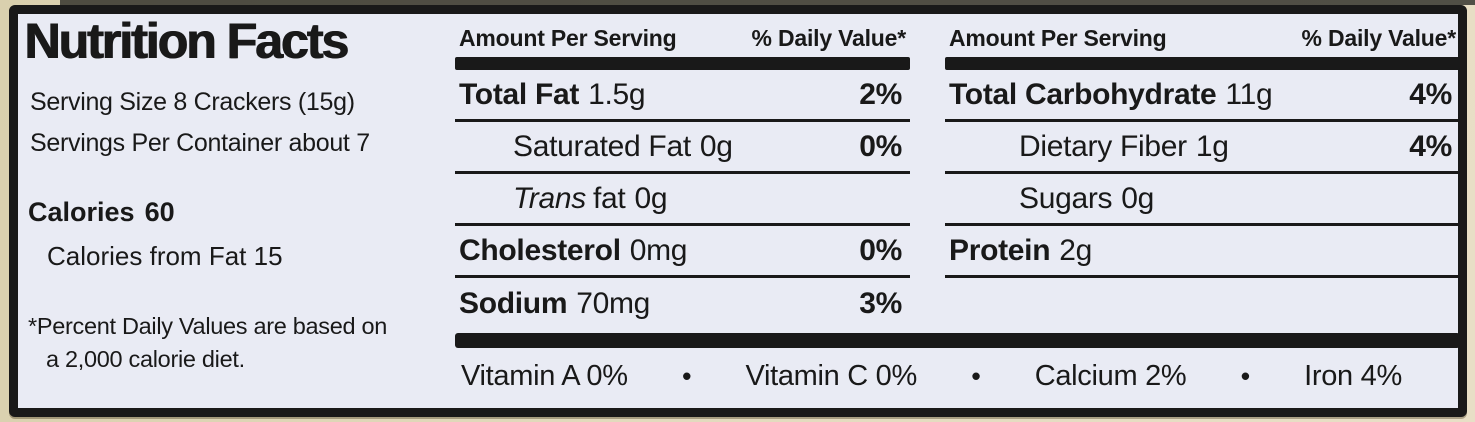  What do you see at coordinates (513, 303) in the screenshot?
I see `nutrient-name: Sodium` at bounding box center [513, 303].